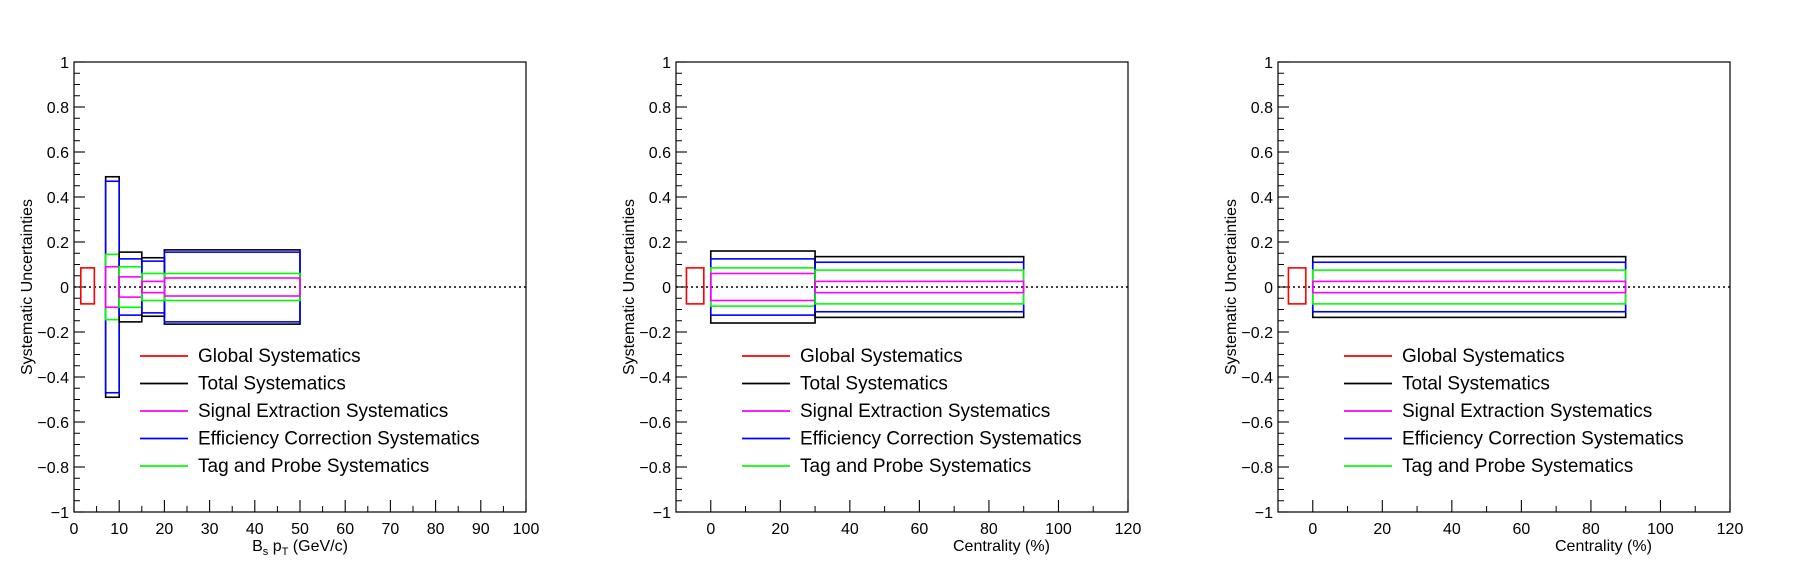  What do you see at coordinates (257, 546) in the screenshot?
I see `x-axis-label-part: B` at bounding box center [257, 546].